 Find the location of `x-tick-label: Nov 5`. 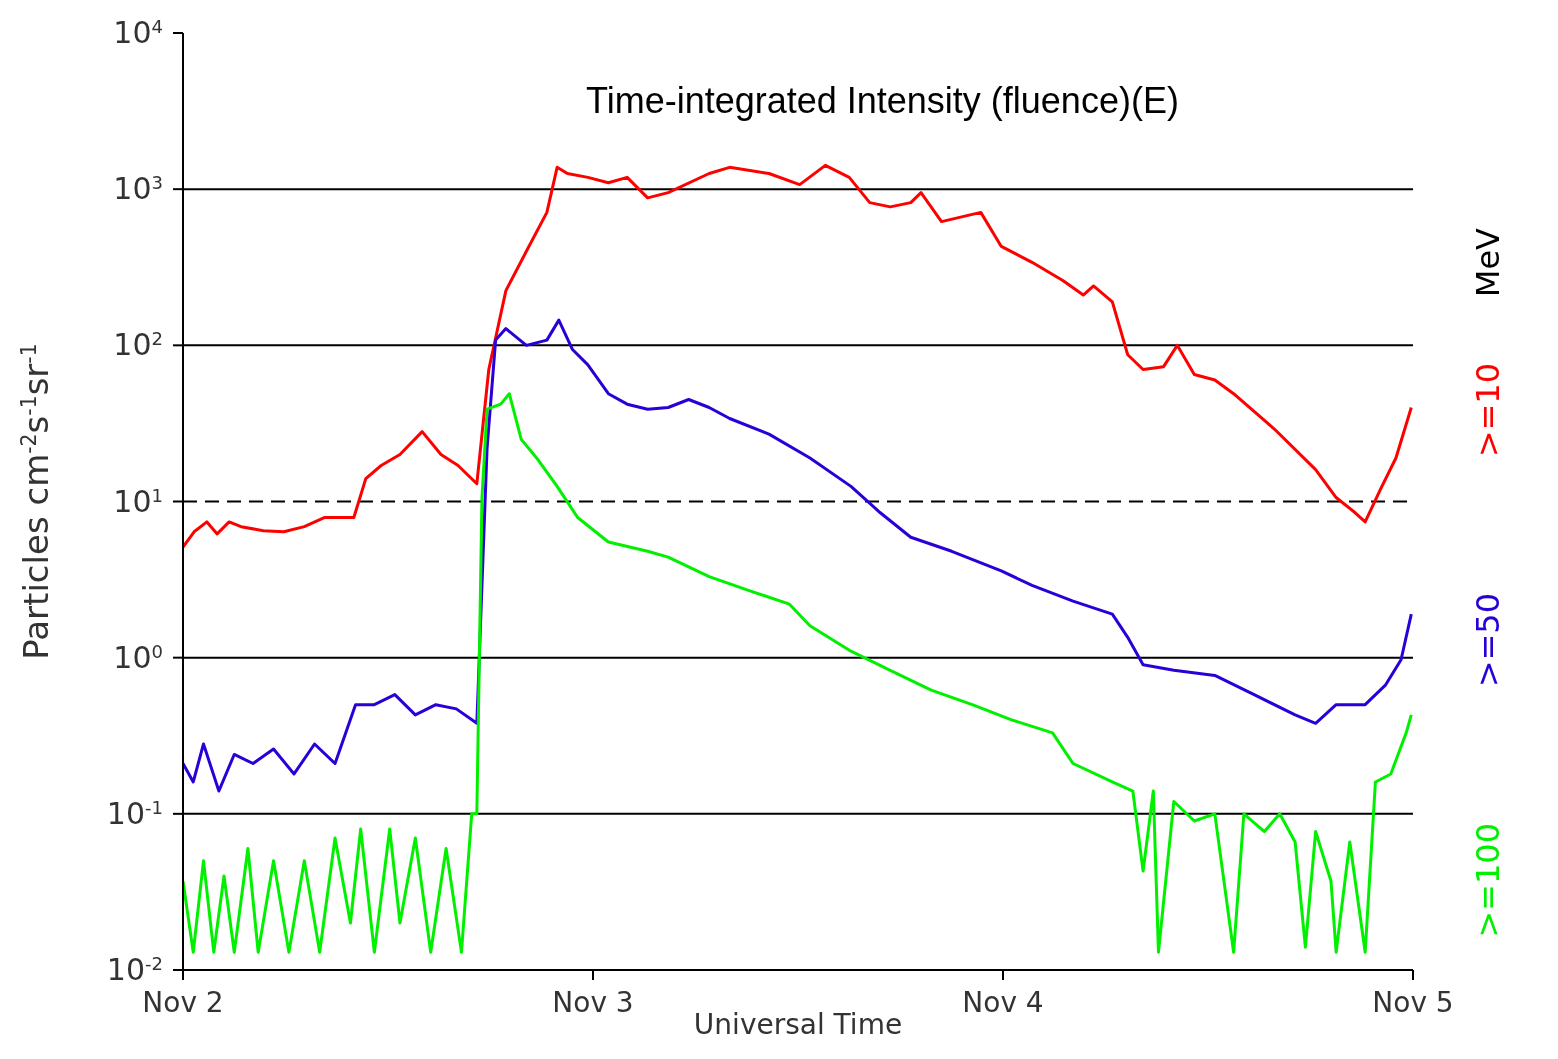

x-tick-label: Nov 5 is located at coordinates (1413, 1002).